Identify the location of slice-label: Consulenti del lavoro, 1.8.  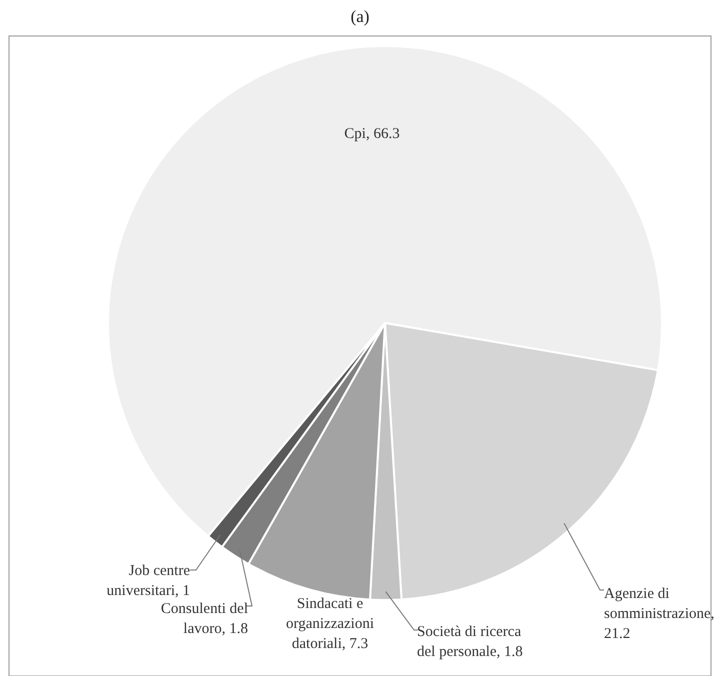
(204, 619).